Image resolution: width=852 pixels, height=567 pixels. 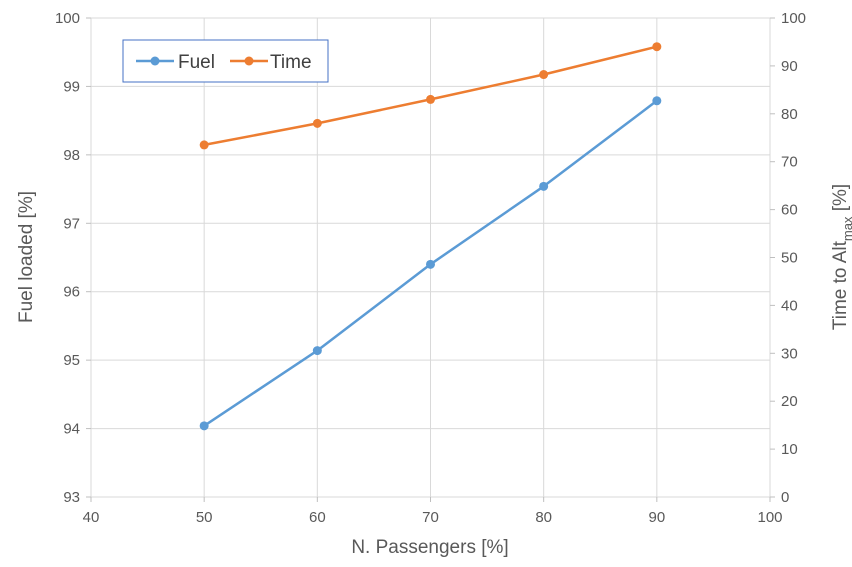 What do you see at coordinates (71, 360) in the screenshot?
I see `left-tick-label-95: 95` at bounding box center [71, 360].